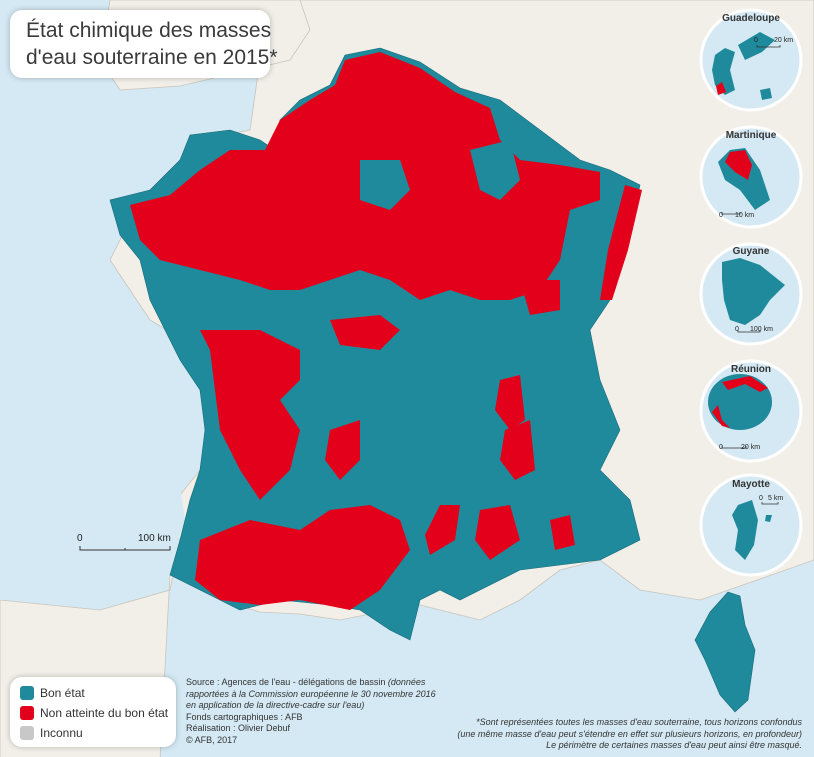 Image resolution: width=814 pixels, height=757 pixels. What do you see at coordinates (751, 411) in the screenshot?
I see `inset-reunion` at bounding box center [751, 411].